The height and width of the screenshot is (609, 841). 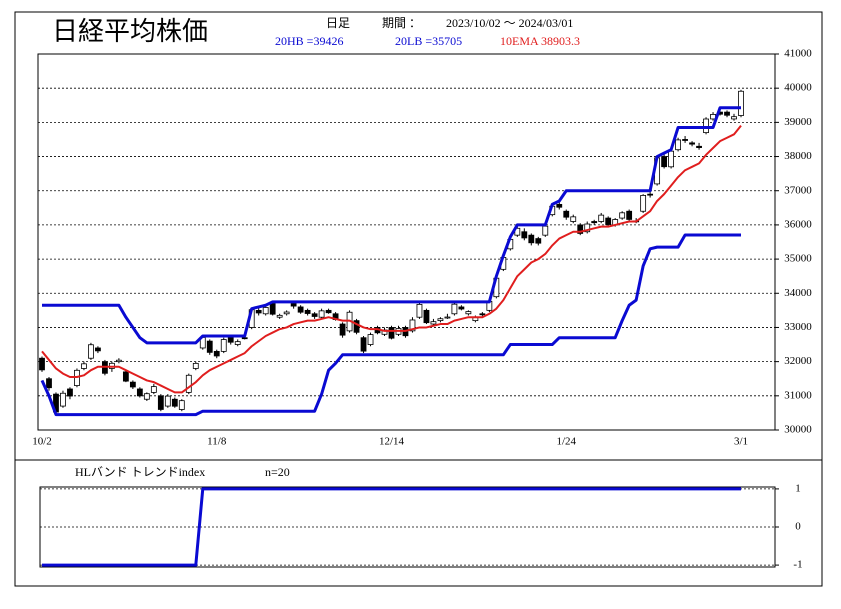 I want to click on y-tick-label: 40000, so click(x=798, y=88).